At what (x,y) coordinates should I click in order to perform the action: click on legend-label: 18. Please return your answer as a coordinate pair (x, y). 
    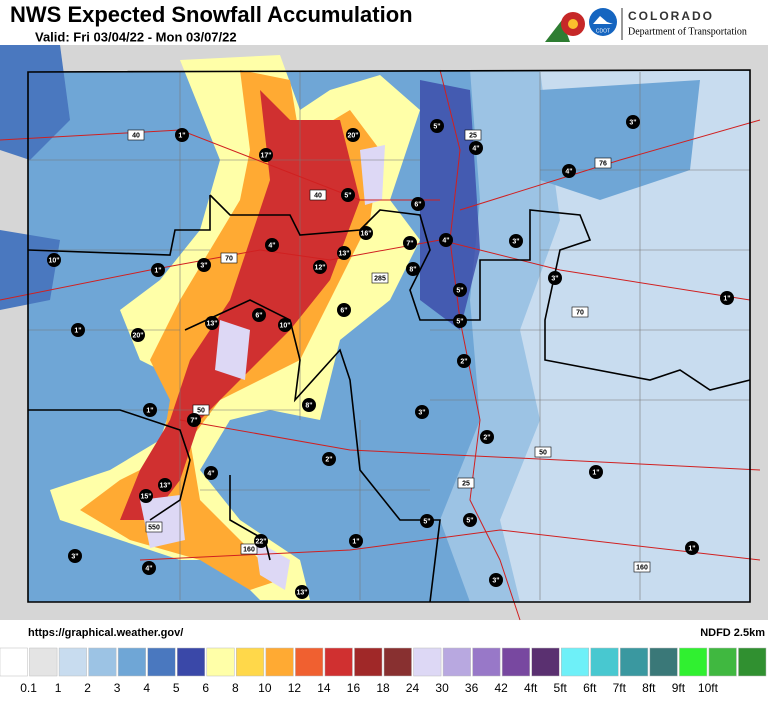
    Looking at the image, I should click on (383, 688).